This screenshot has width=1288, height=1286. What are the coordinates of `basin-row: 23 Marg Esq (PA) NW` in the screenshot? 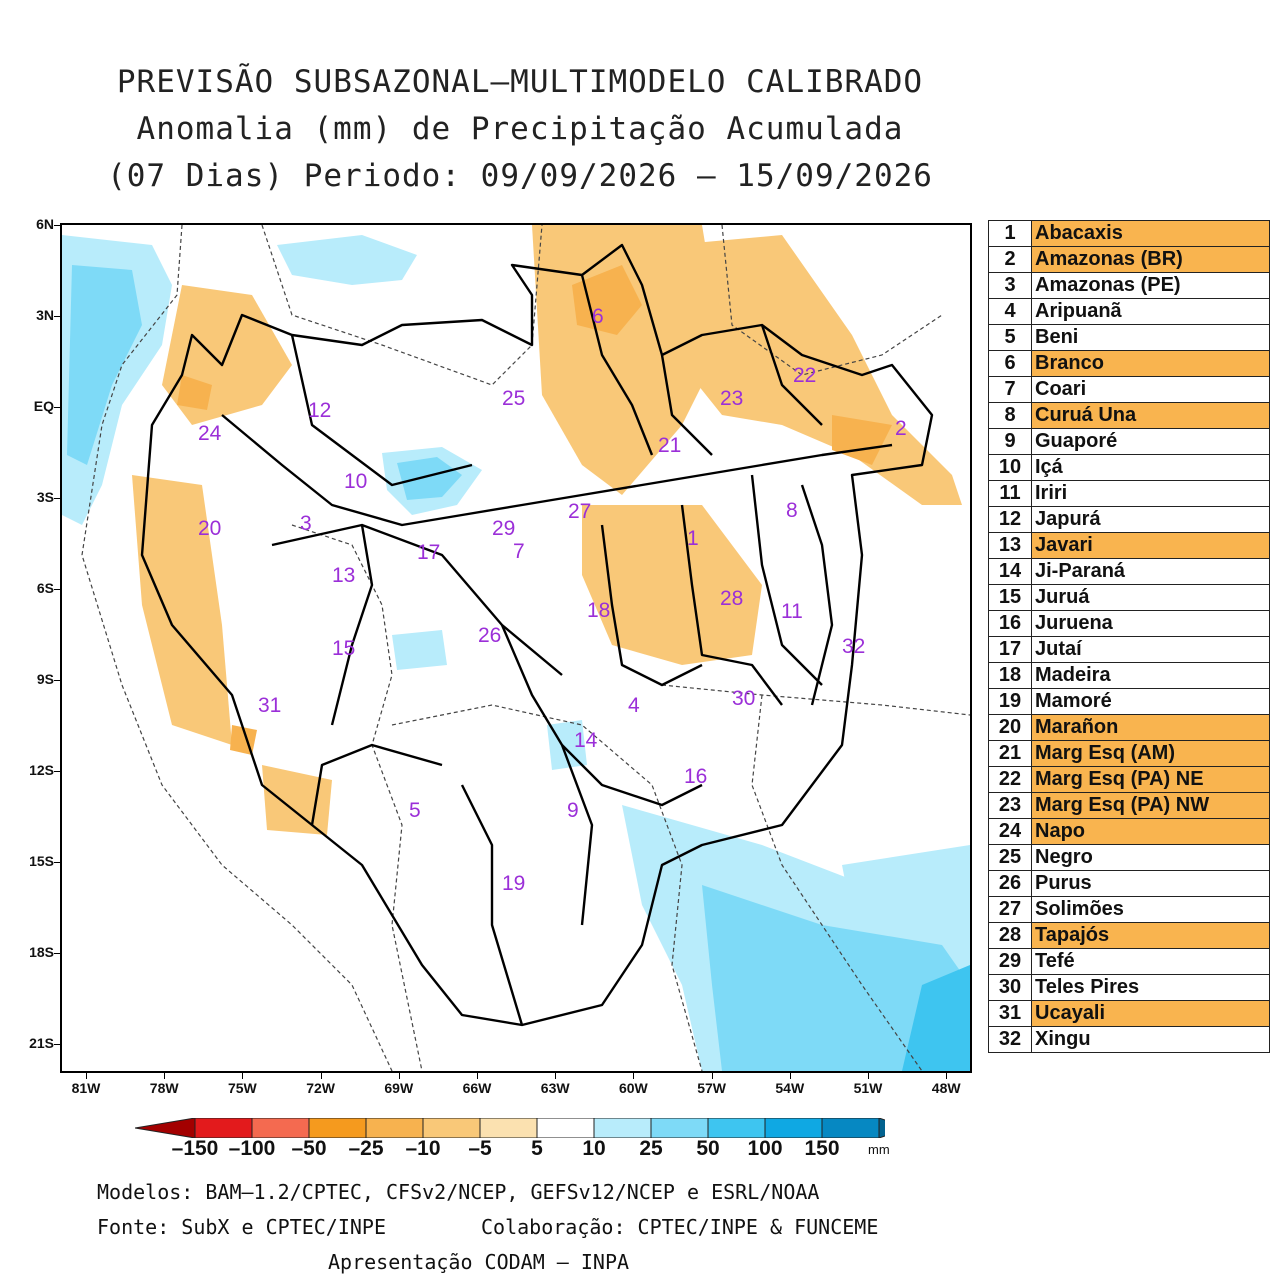 It's located at (1129, 805).